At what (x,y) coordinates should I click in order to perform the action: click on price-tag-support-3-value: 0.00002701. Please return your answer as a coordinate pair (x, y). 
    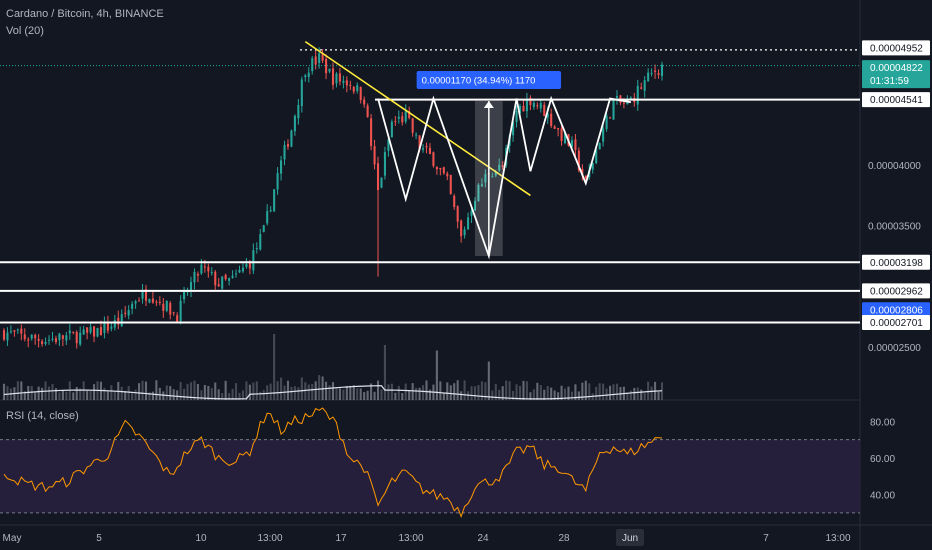
    Looking at the image, I should click on (896, 323).